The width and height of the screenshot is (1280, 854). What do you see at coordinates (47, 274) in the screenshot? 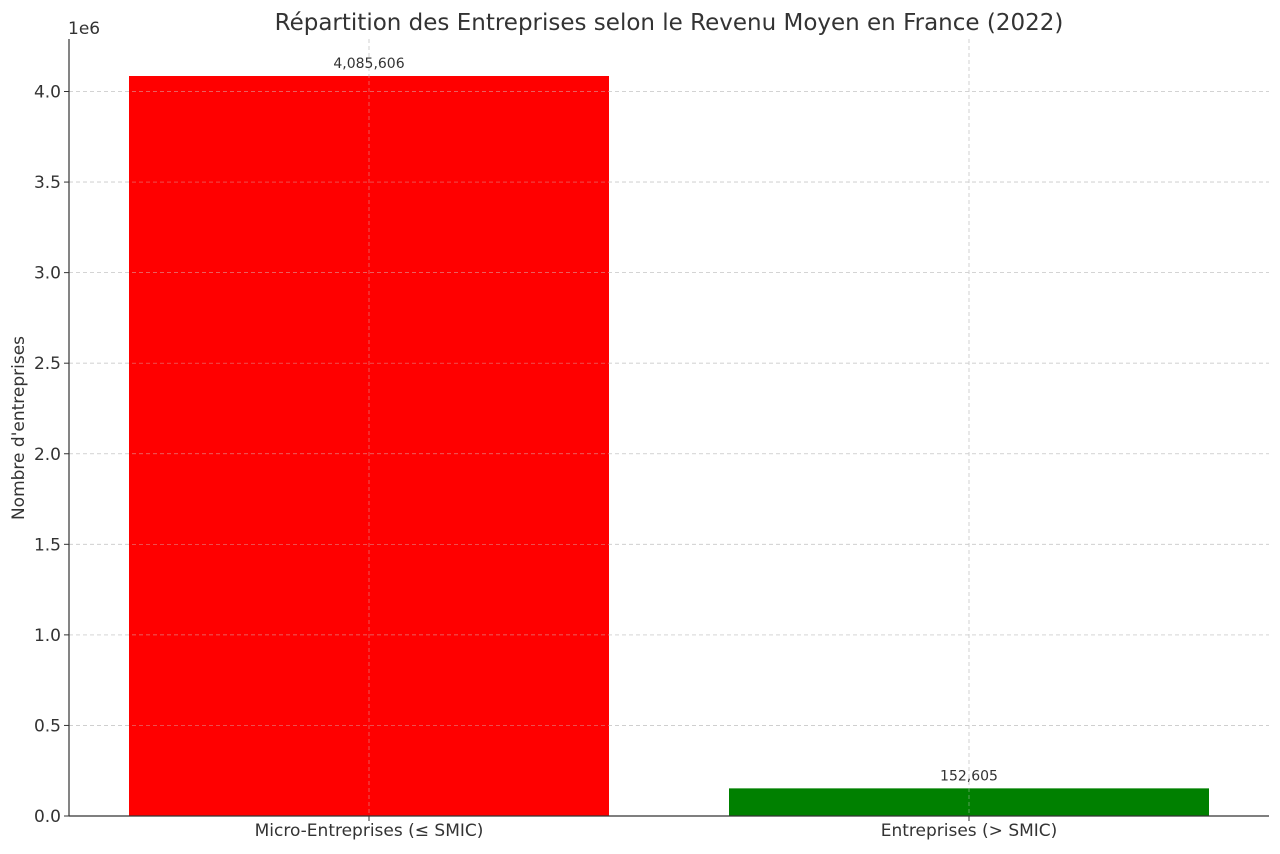
I see `y-tick-label: 3.0` at bounding box center [47, 274].